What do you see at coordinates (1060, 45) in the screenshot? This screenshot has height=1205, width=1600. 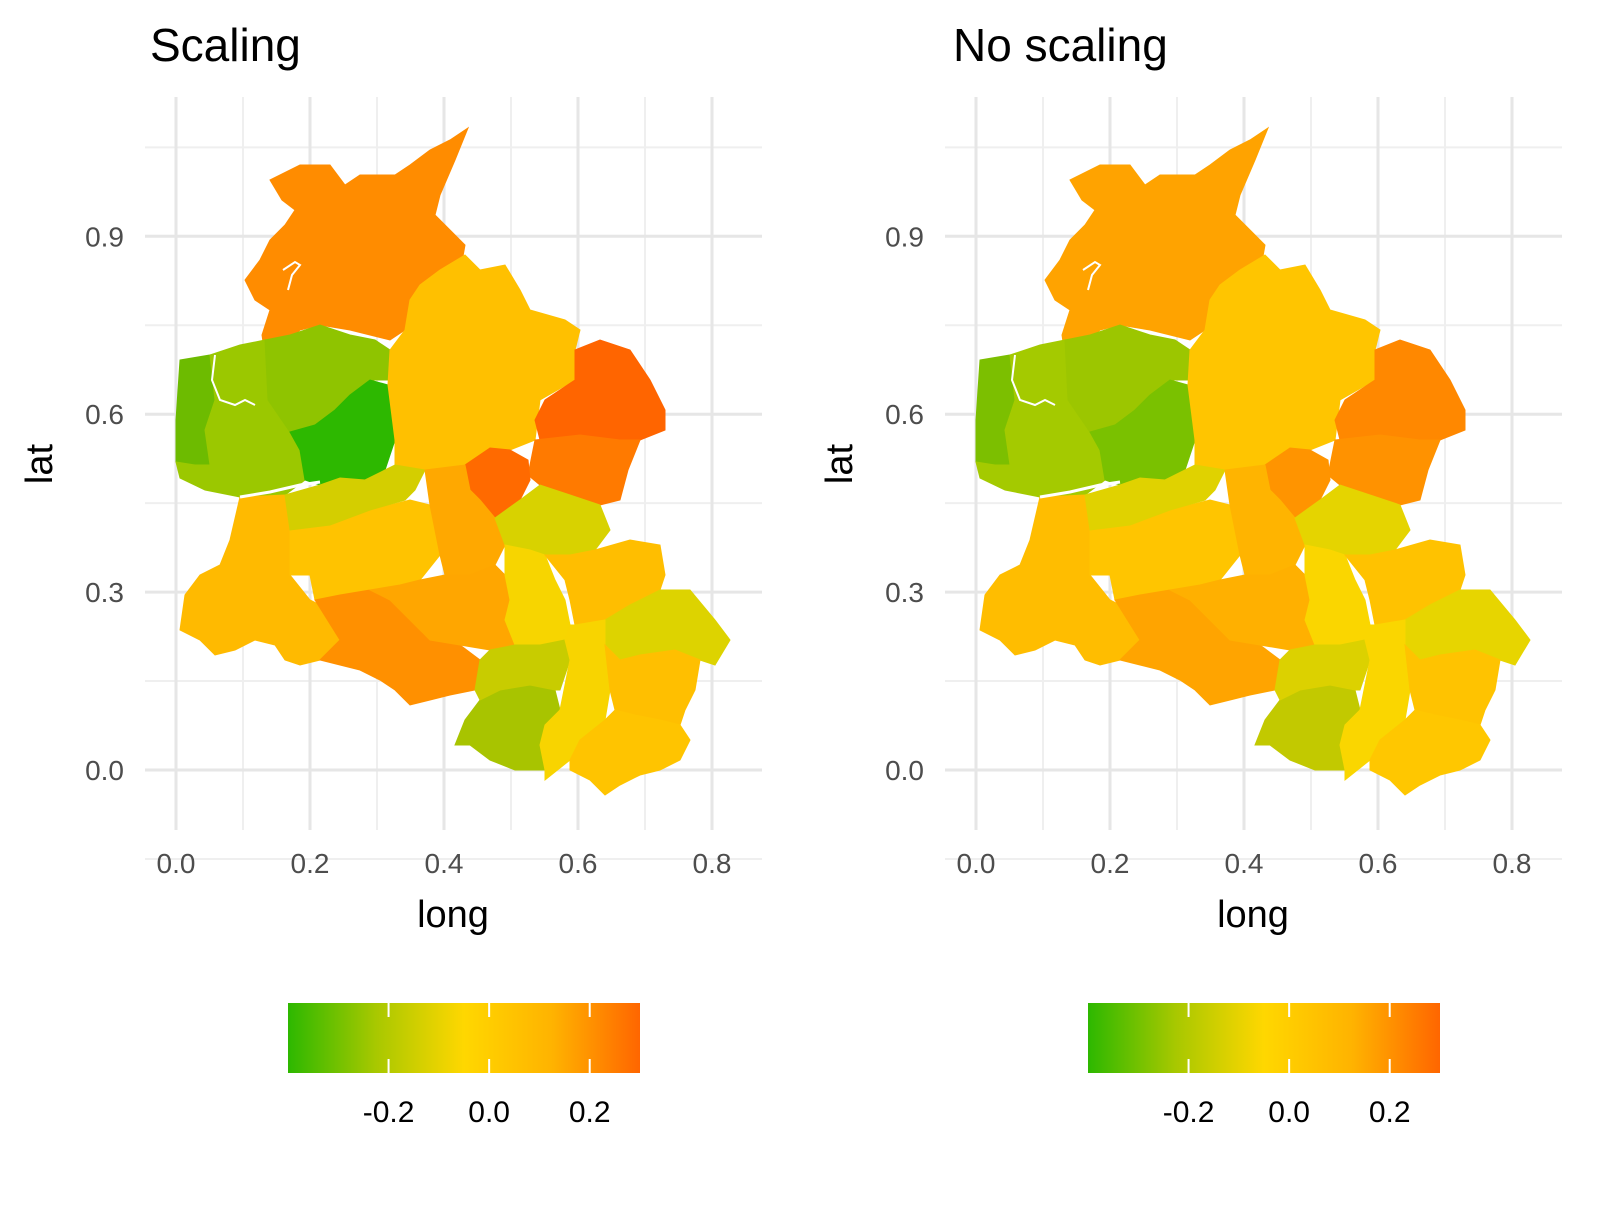 I see `panel-title: No scaling` at bounding box center [1060, 45].